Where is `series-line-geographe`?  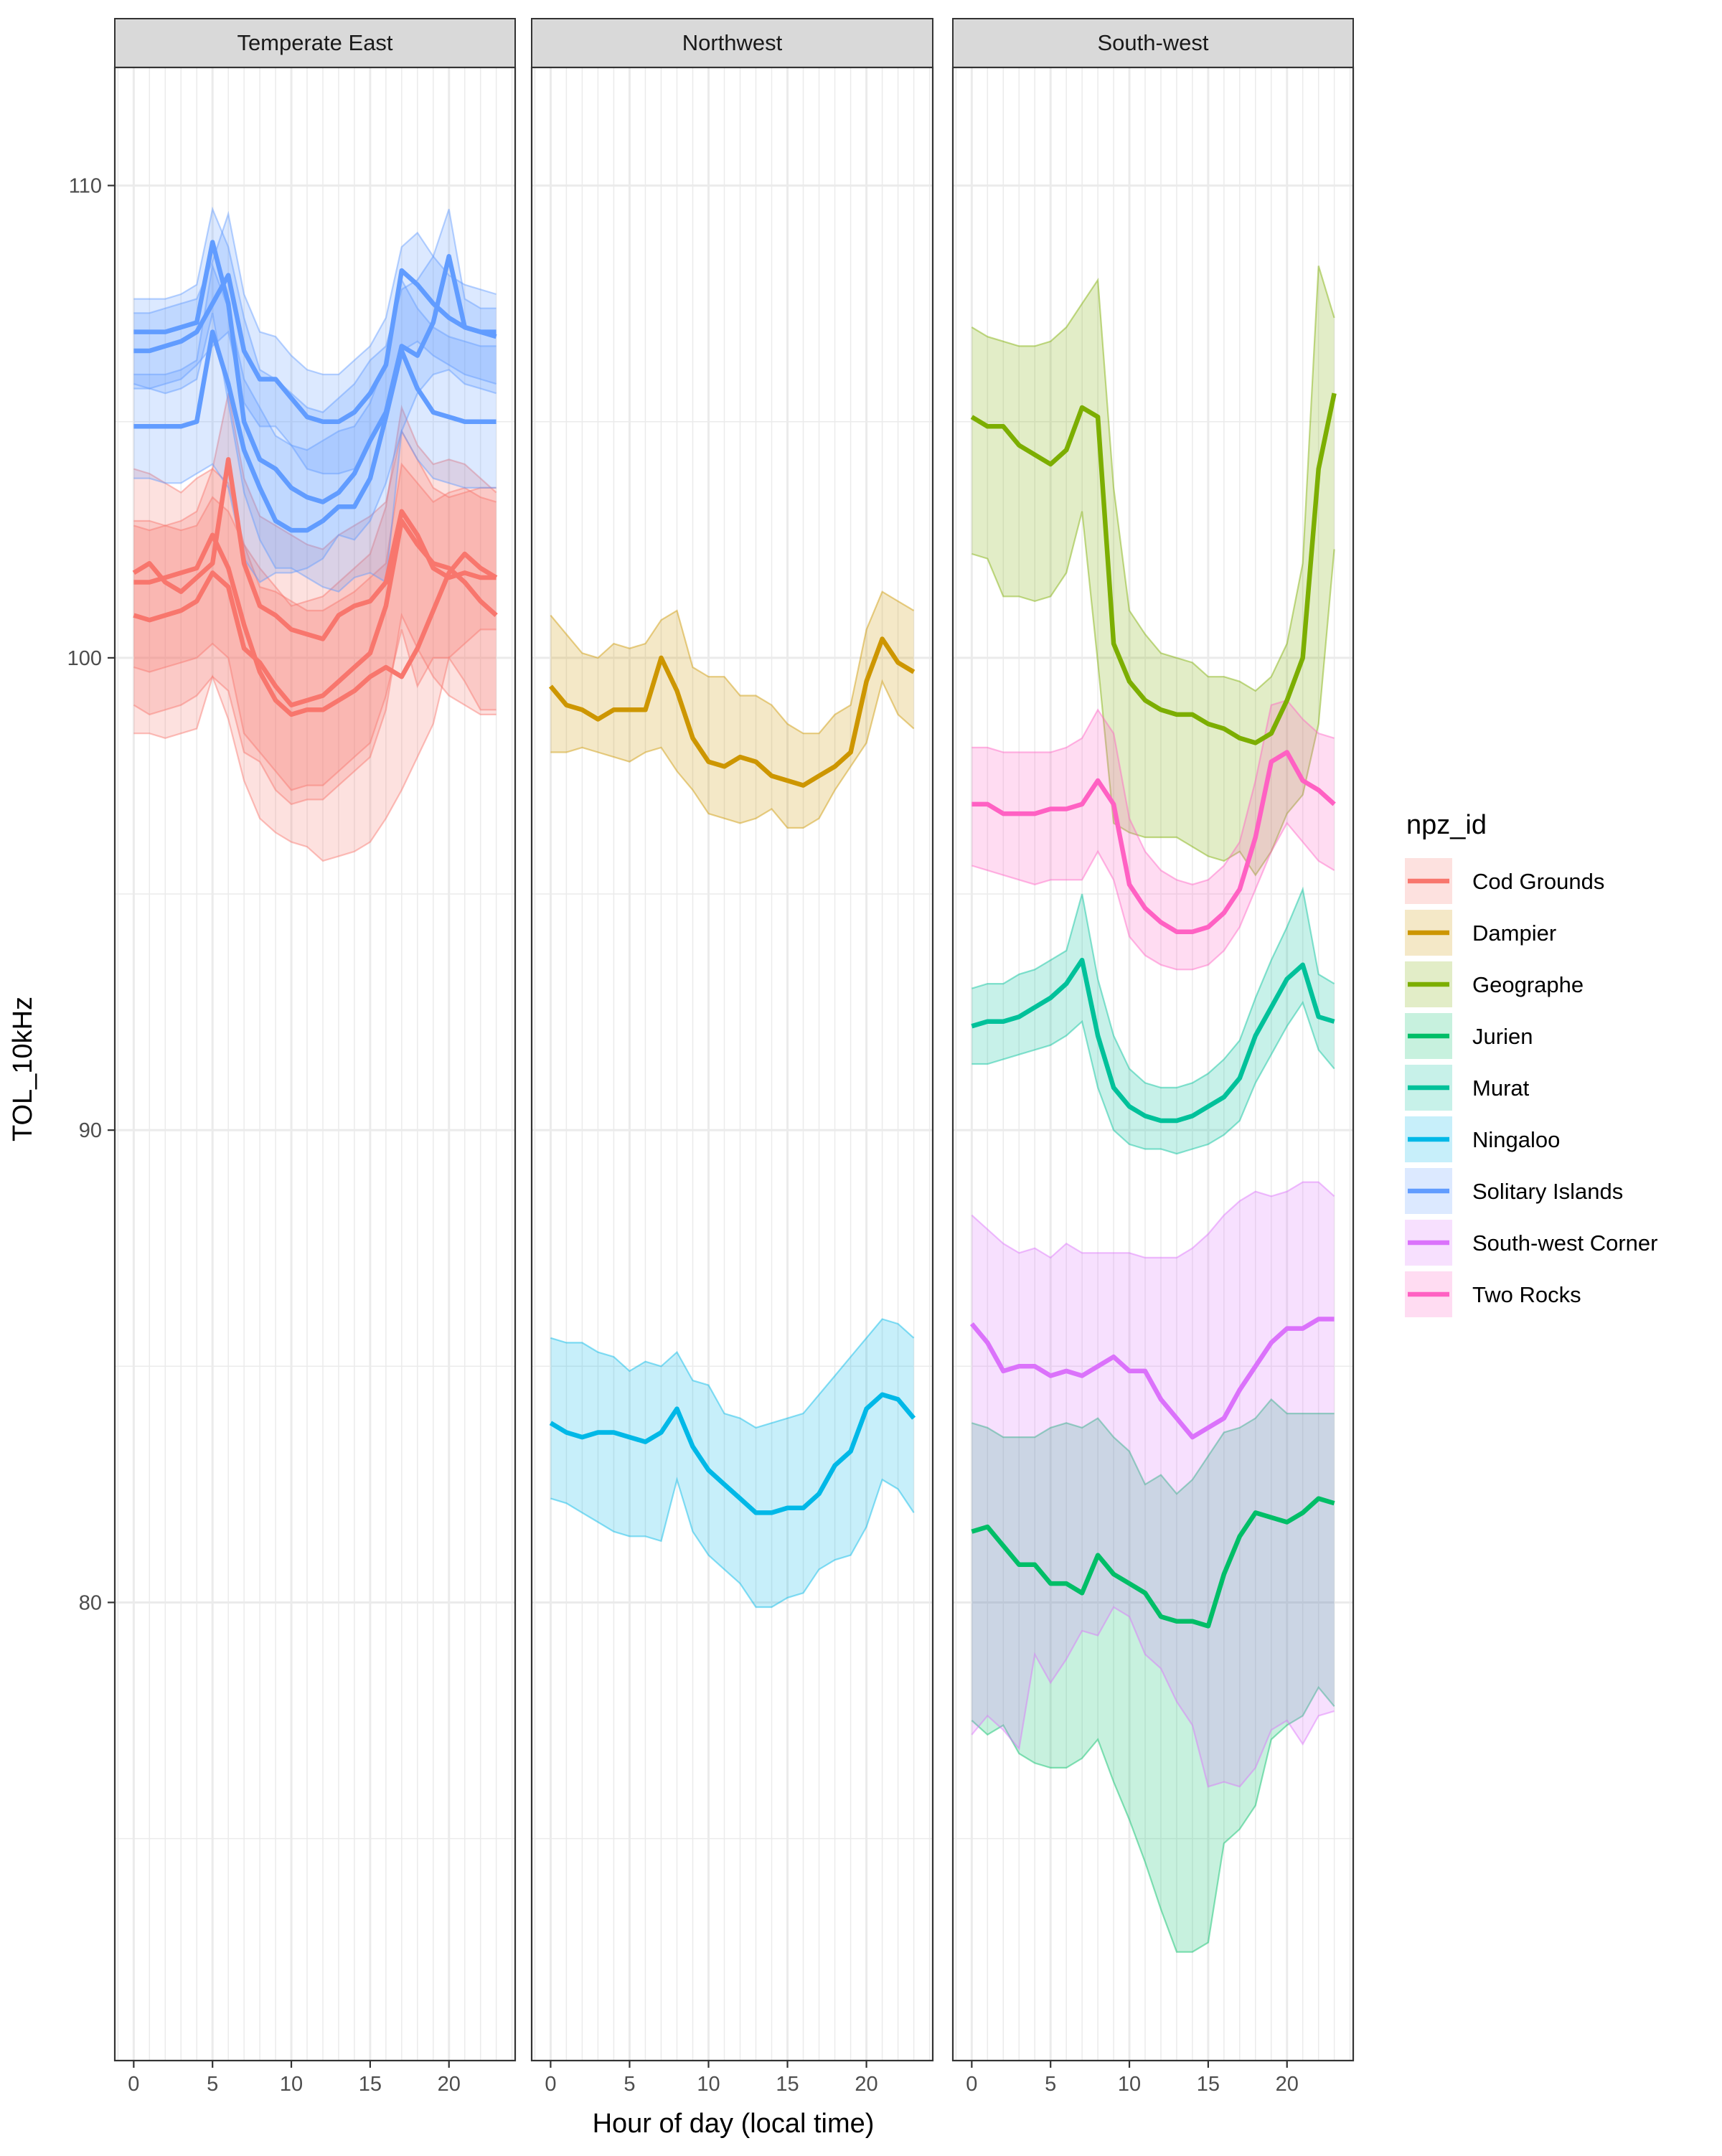 series-line-geographe is located at coordinates (1154, 568).